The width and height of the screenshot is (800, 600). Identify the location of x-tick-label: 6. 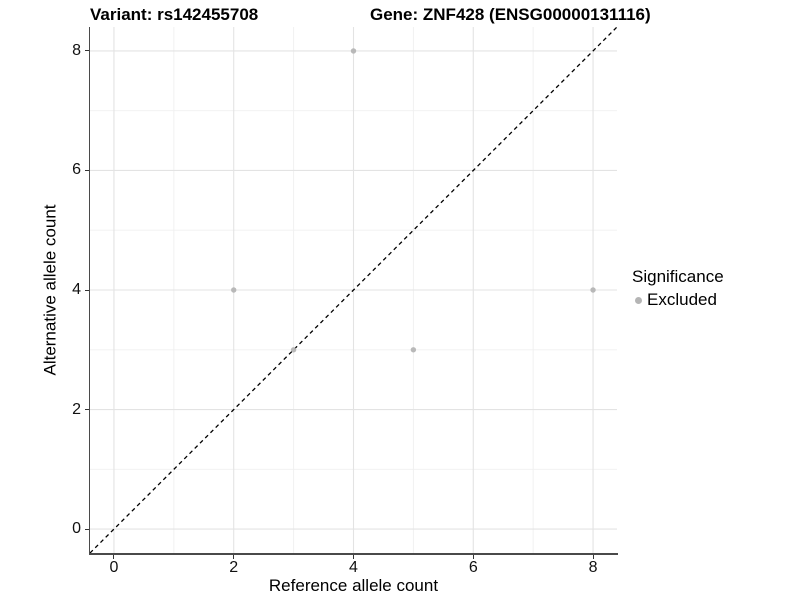
(473, 567).